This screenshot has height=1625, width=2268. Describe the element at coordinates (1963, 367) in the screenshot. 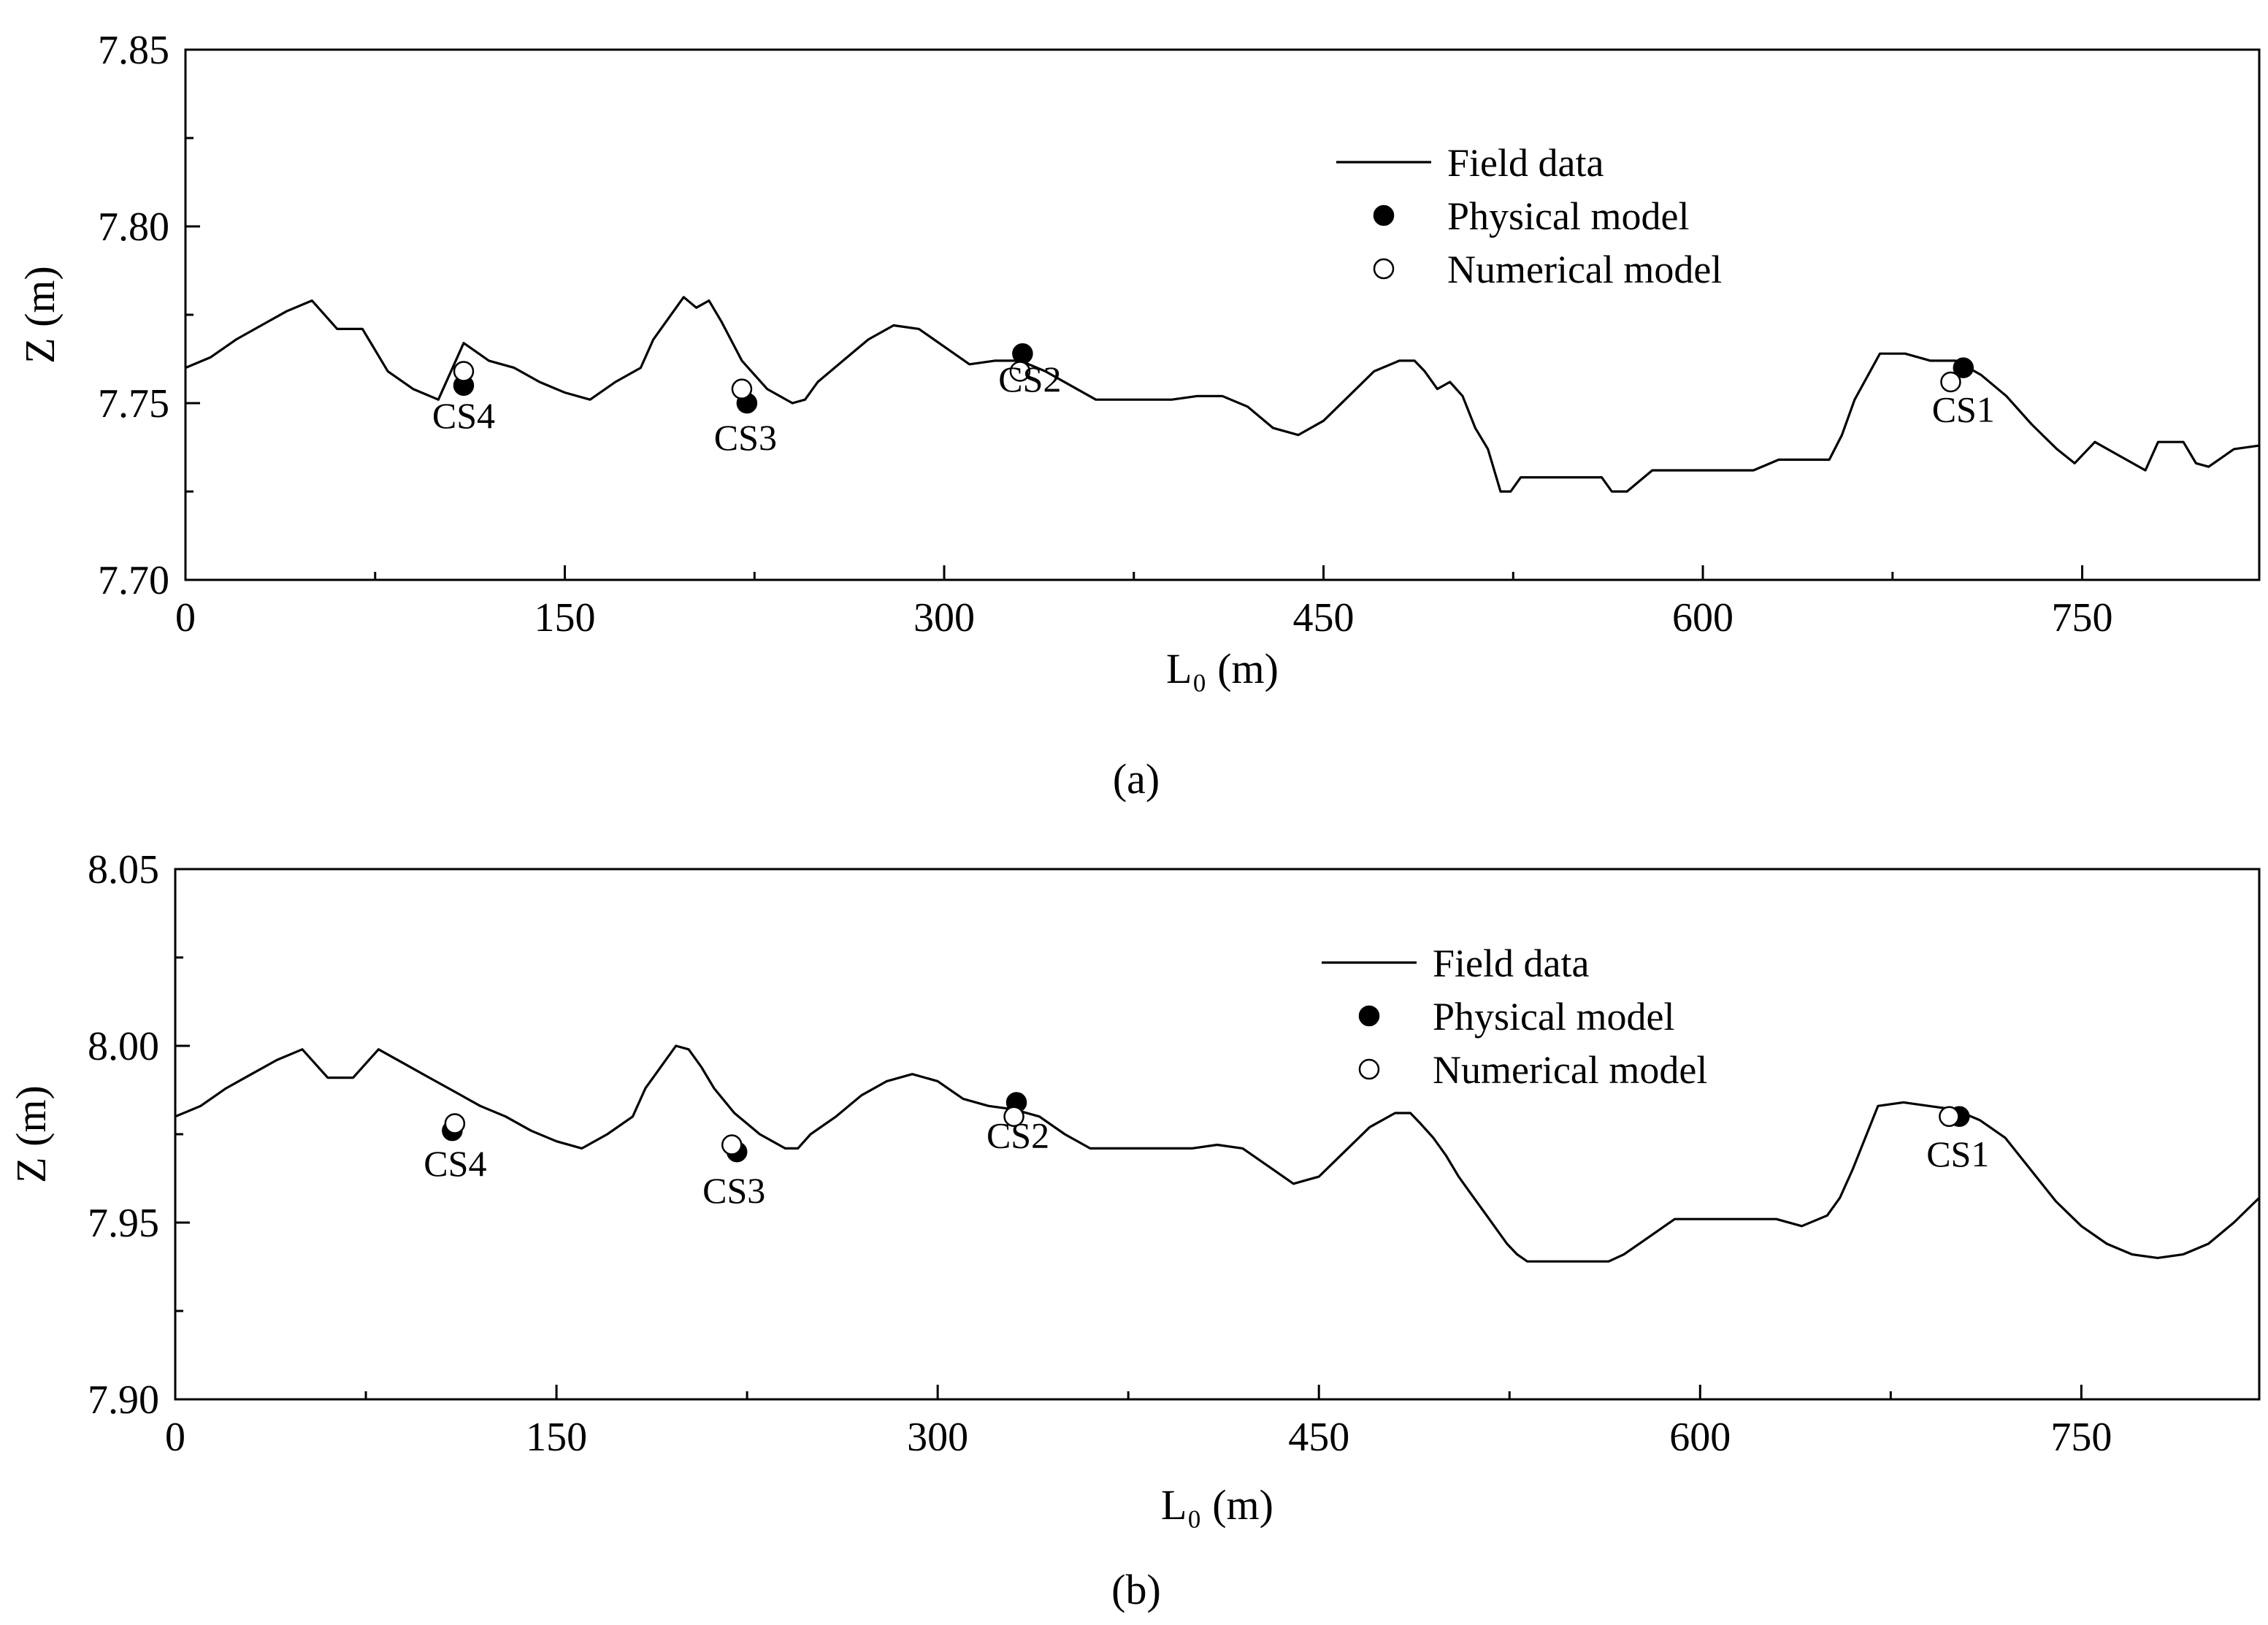

I see `physical-model-point` at that location.